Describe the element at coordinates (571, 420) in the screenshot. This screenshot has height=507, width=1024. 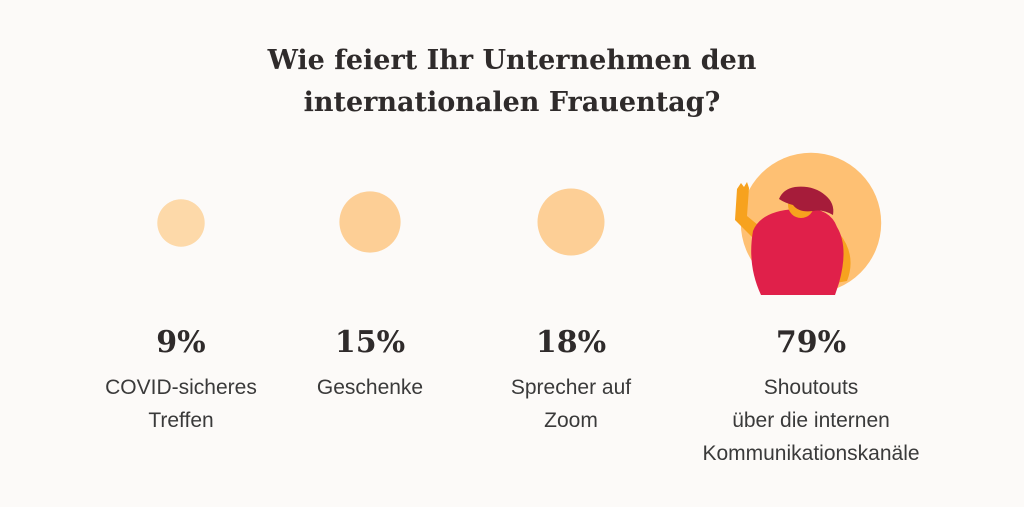
I see `category-label-3-line-2: Zoom` at that location.